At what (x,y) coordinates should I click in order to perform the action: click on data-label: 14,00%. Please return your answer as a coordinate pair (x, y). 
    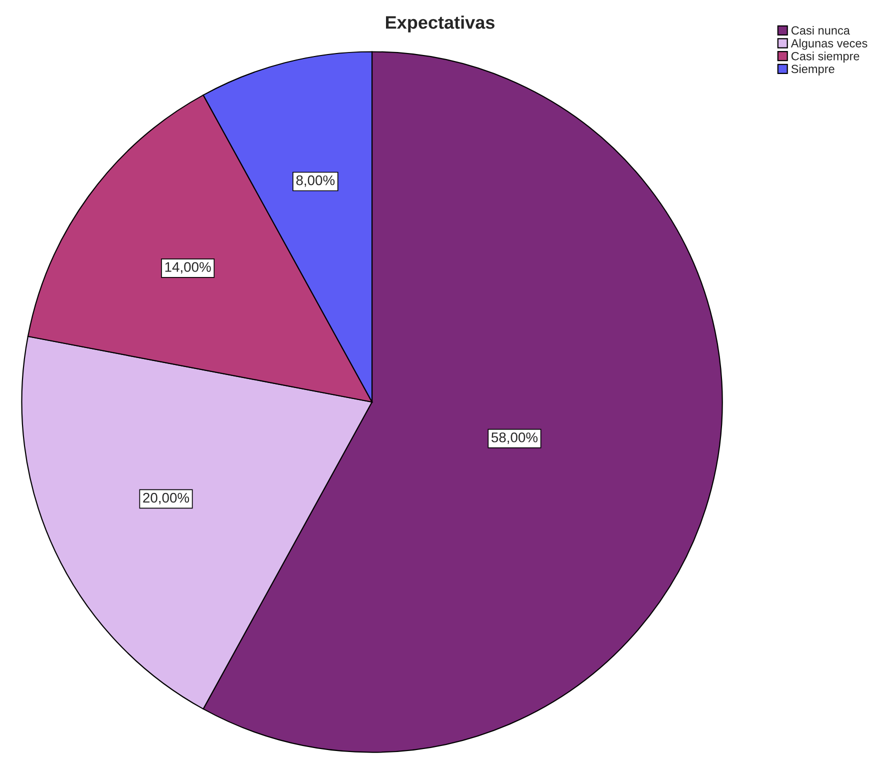
    Looking at the image, I should click on (188, 268).